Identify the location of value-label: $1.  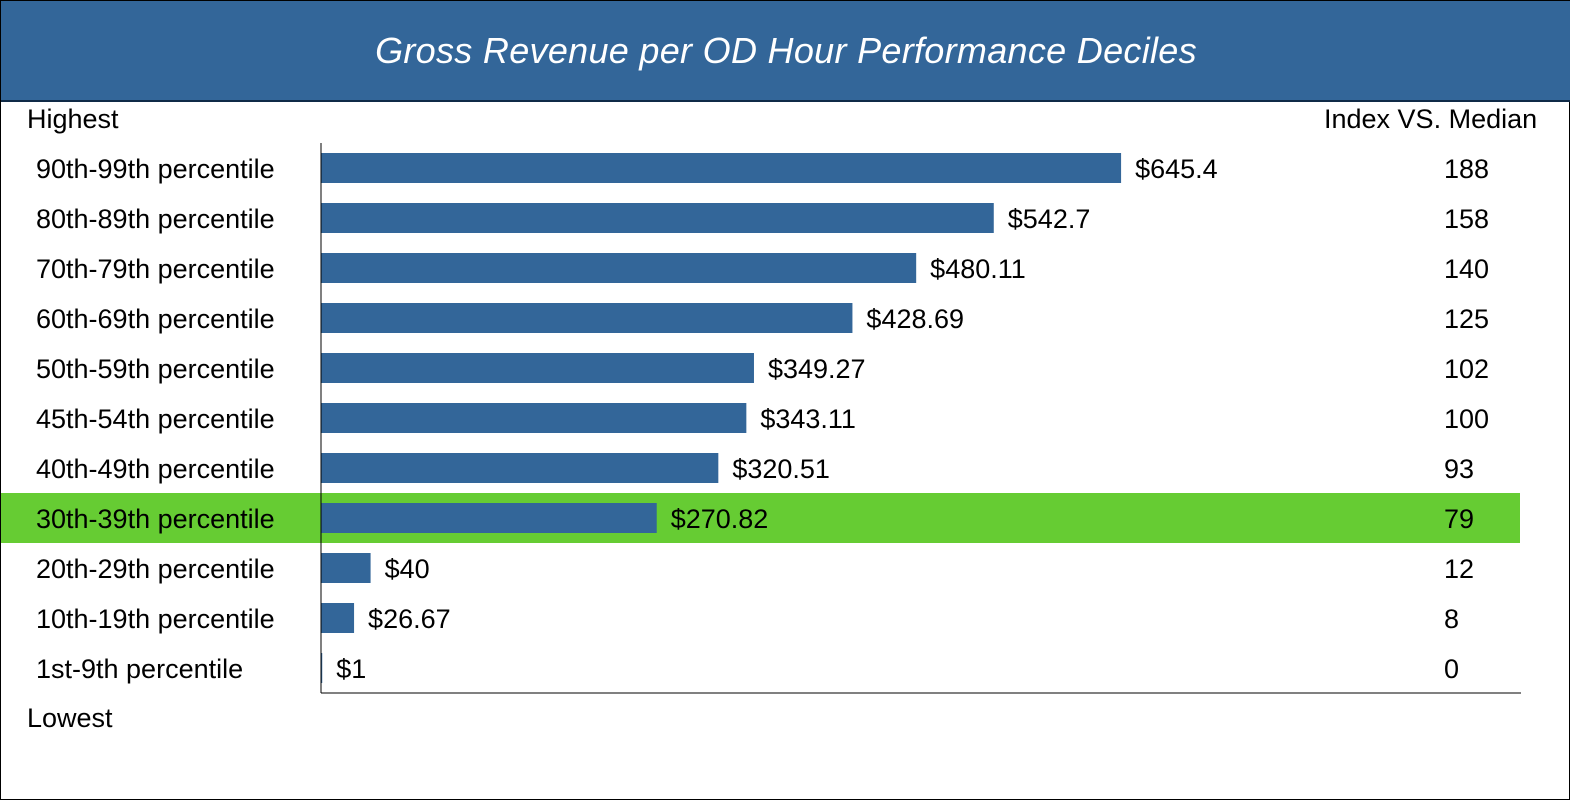
(351, 669).